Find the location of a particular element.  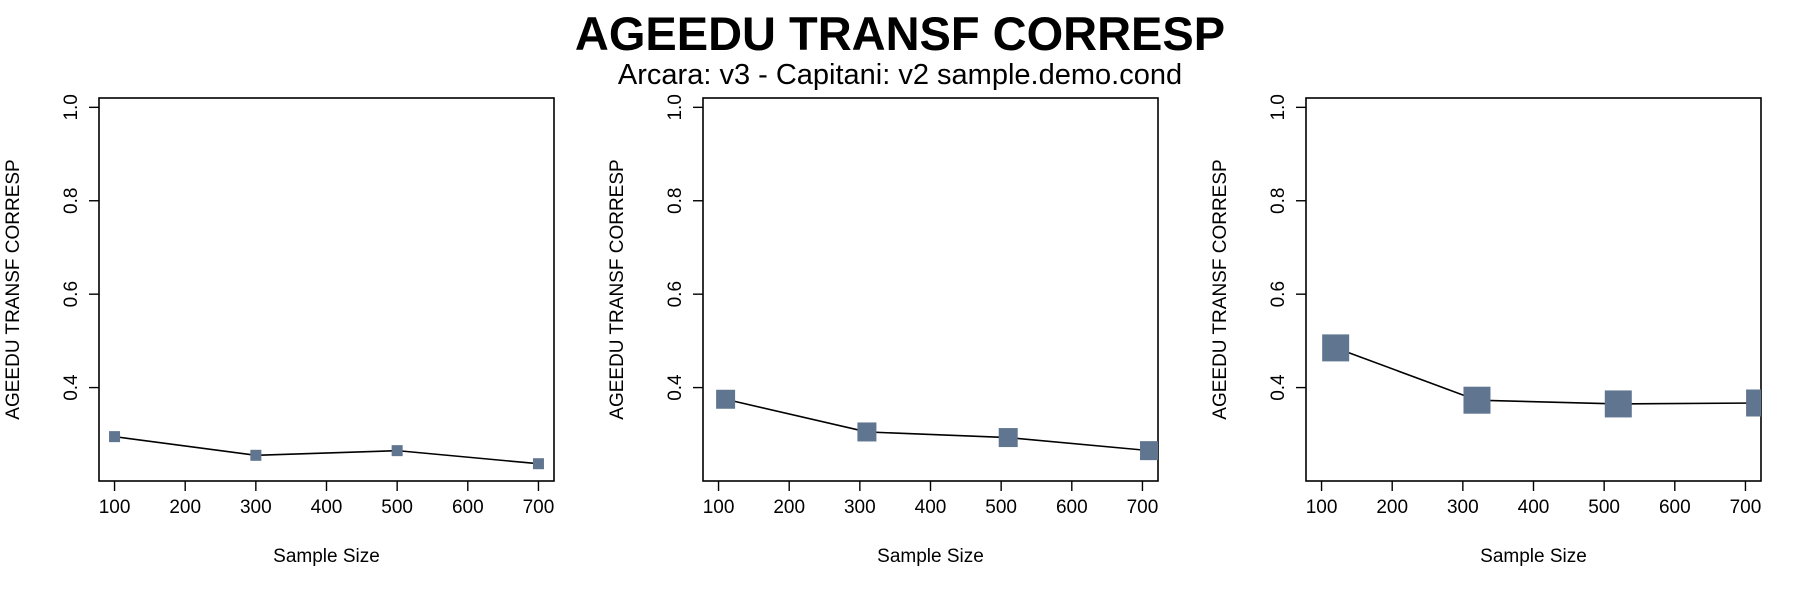

page-title: AGEEDU TRANSF CORRESP is located at coordinates (900, 33).